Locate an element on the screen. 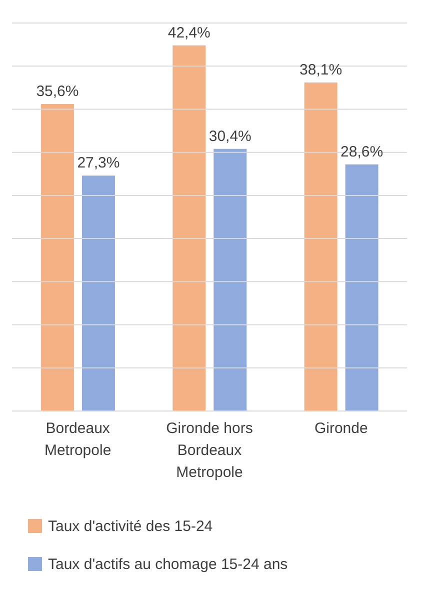 Image resolution: width=423 pixels, height=591 pixels. x-tick-label: Gironde is located at coordinates (341, 428).